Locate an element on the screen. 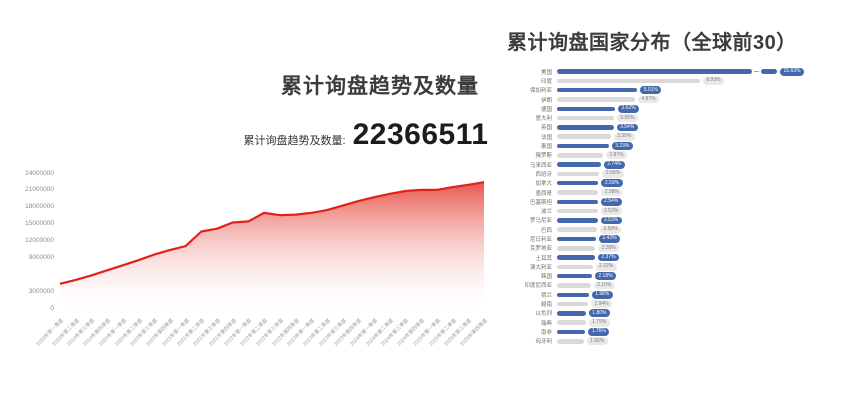  country-bar-row: 印度尼西亚 2.10% is located at coordinates (677, 285).